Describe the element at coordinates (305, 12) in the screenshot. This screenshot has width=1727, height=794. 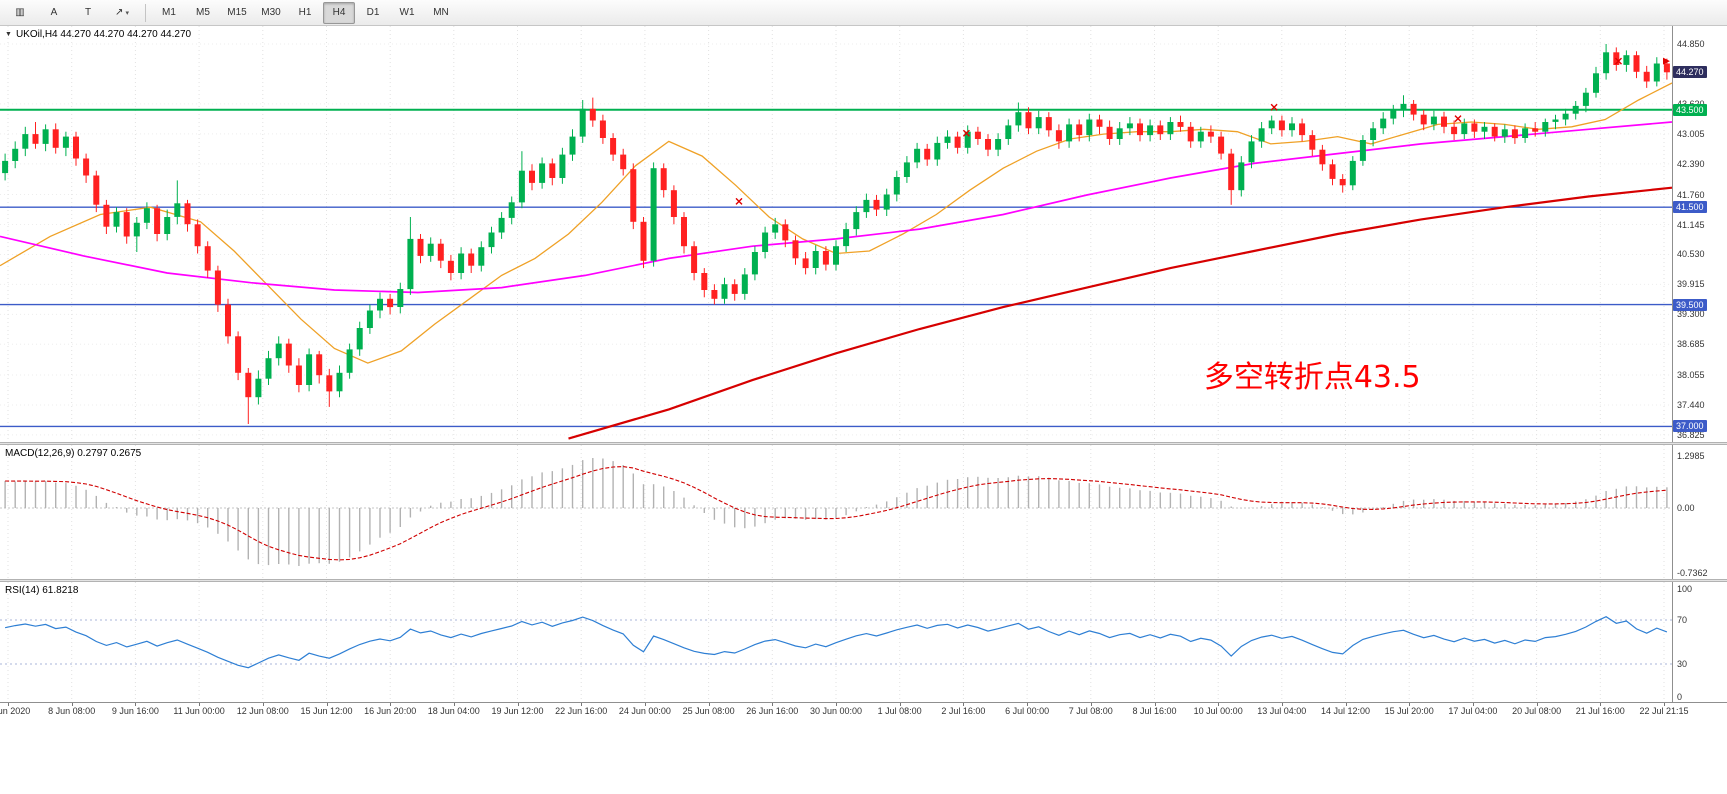
I see `timeframe-h1: H1` at that location.